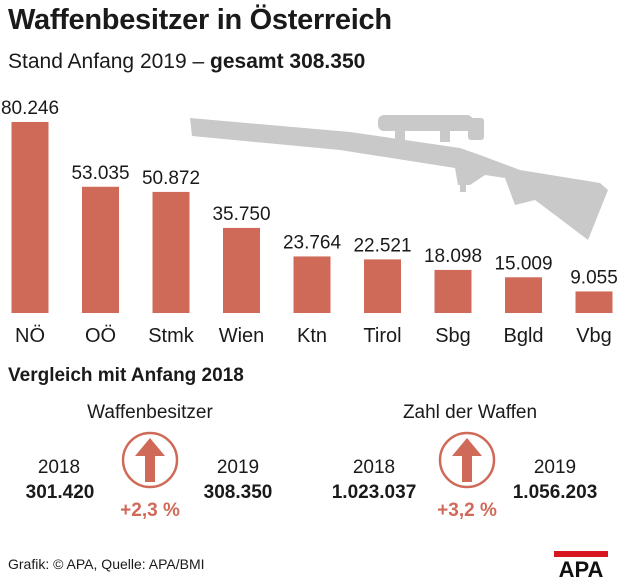 The height and width of the screenshot is (585, 620). Describe the element at coordinates (106, 564) in the screenshot. I see `source-credit: Grafik: © APA, Quelle: APA/BMI` at that location.